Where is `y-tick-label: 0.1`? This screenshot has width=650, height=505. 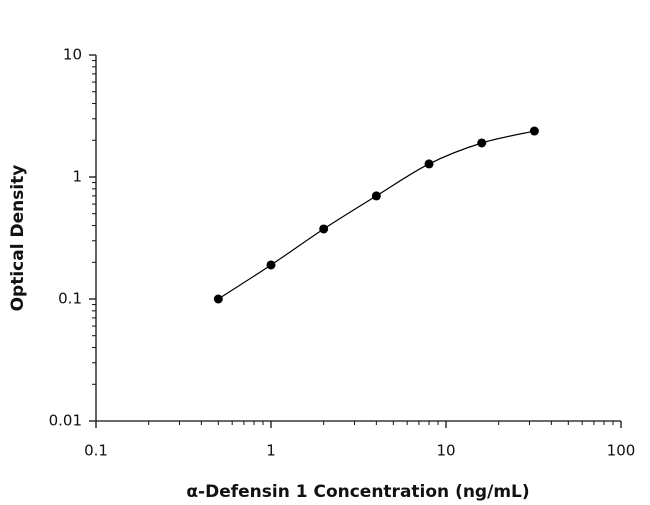
y-tick-label: 0.1 is located at coordinates (70, 299).